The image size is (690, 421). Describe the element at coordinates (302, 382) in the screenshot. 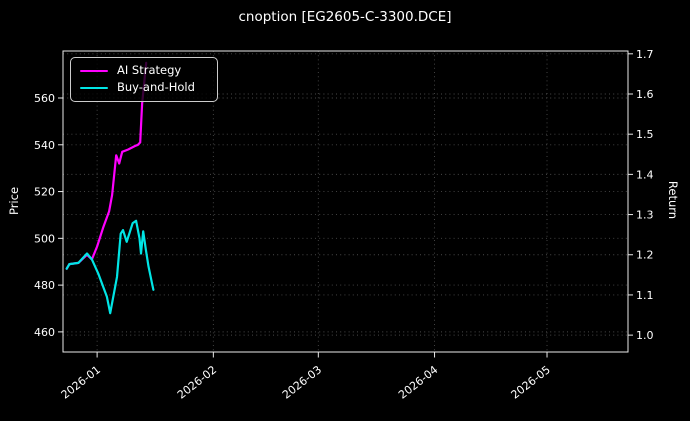

I see `axis-tick-label: 2026-03` at that location.